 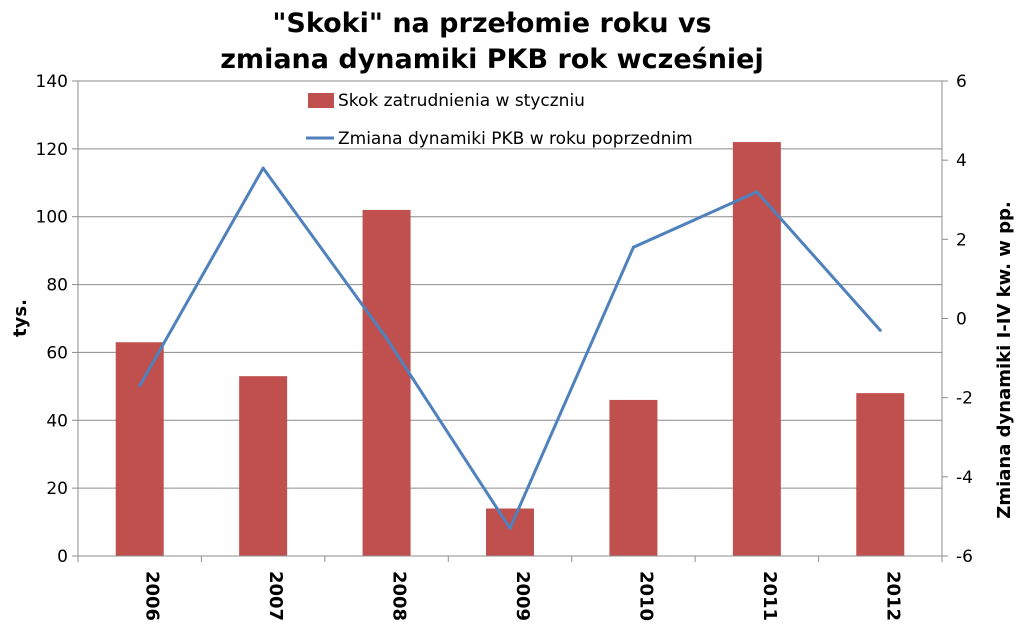 What do you see at coordinates (52, 150) in the screenshot?
I see `left-tick-label: 120` at bounding box center [52, 150].